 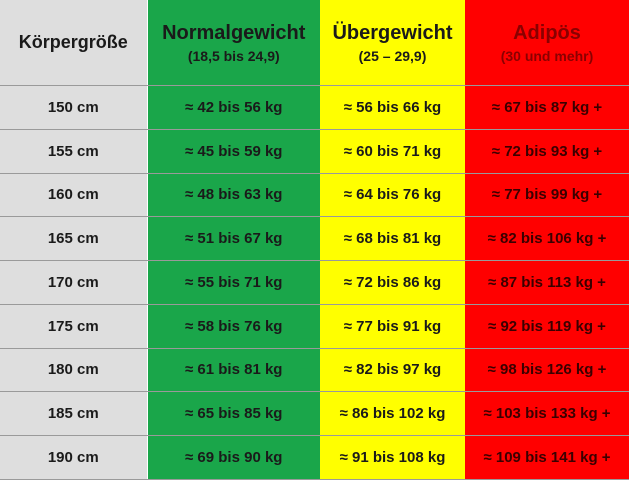 What do you see at coordinates (233, 457) in the screenshot?
I see `table-cell: ≈ 69 bis 90 kg` at bounding box center [233, 457].